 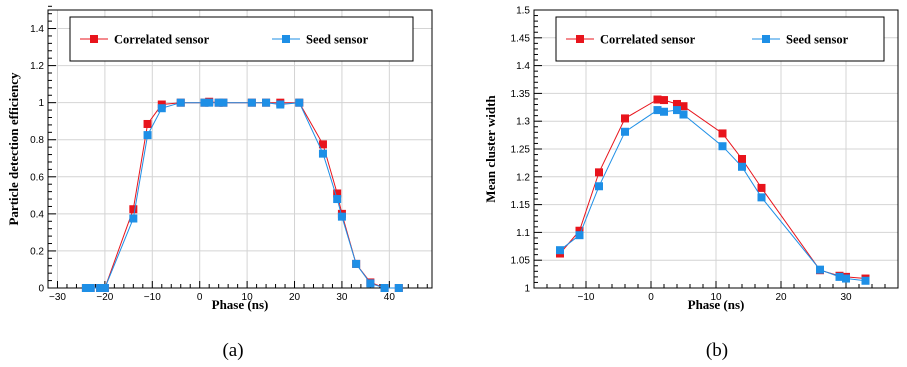 I want to click on y-axis-title: Mean cluster width, so click(x=490, y=149).